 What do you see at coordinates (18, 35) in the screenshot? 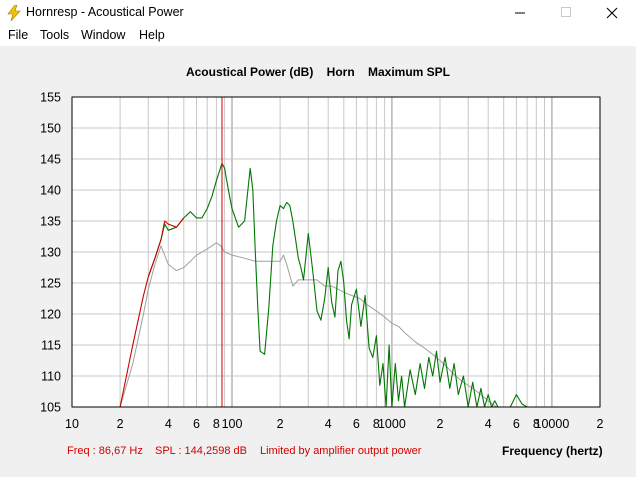
I see `menu-file: File` at bounding box center [18, 35].